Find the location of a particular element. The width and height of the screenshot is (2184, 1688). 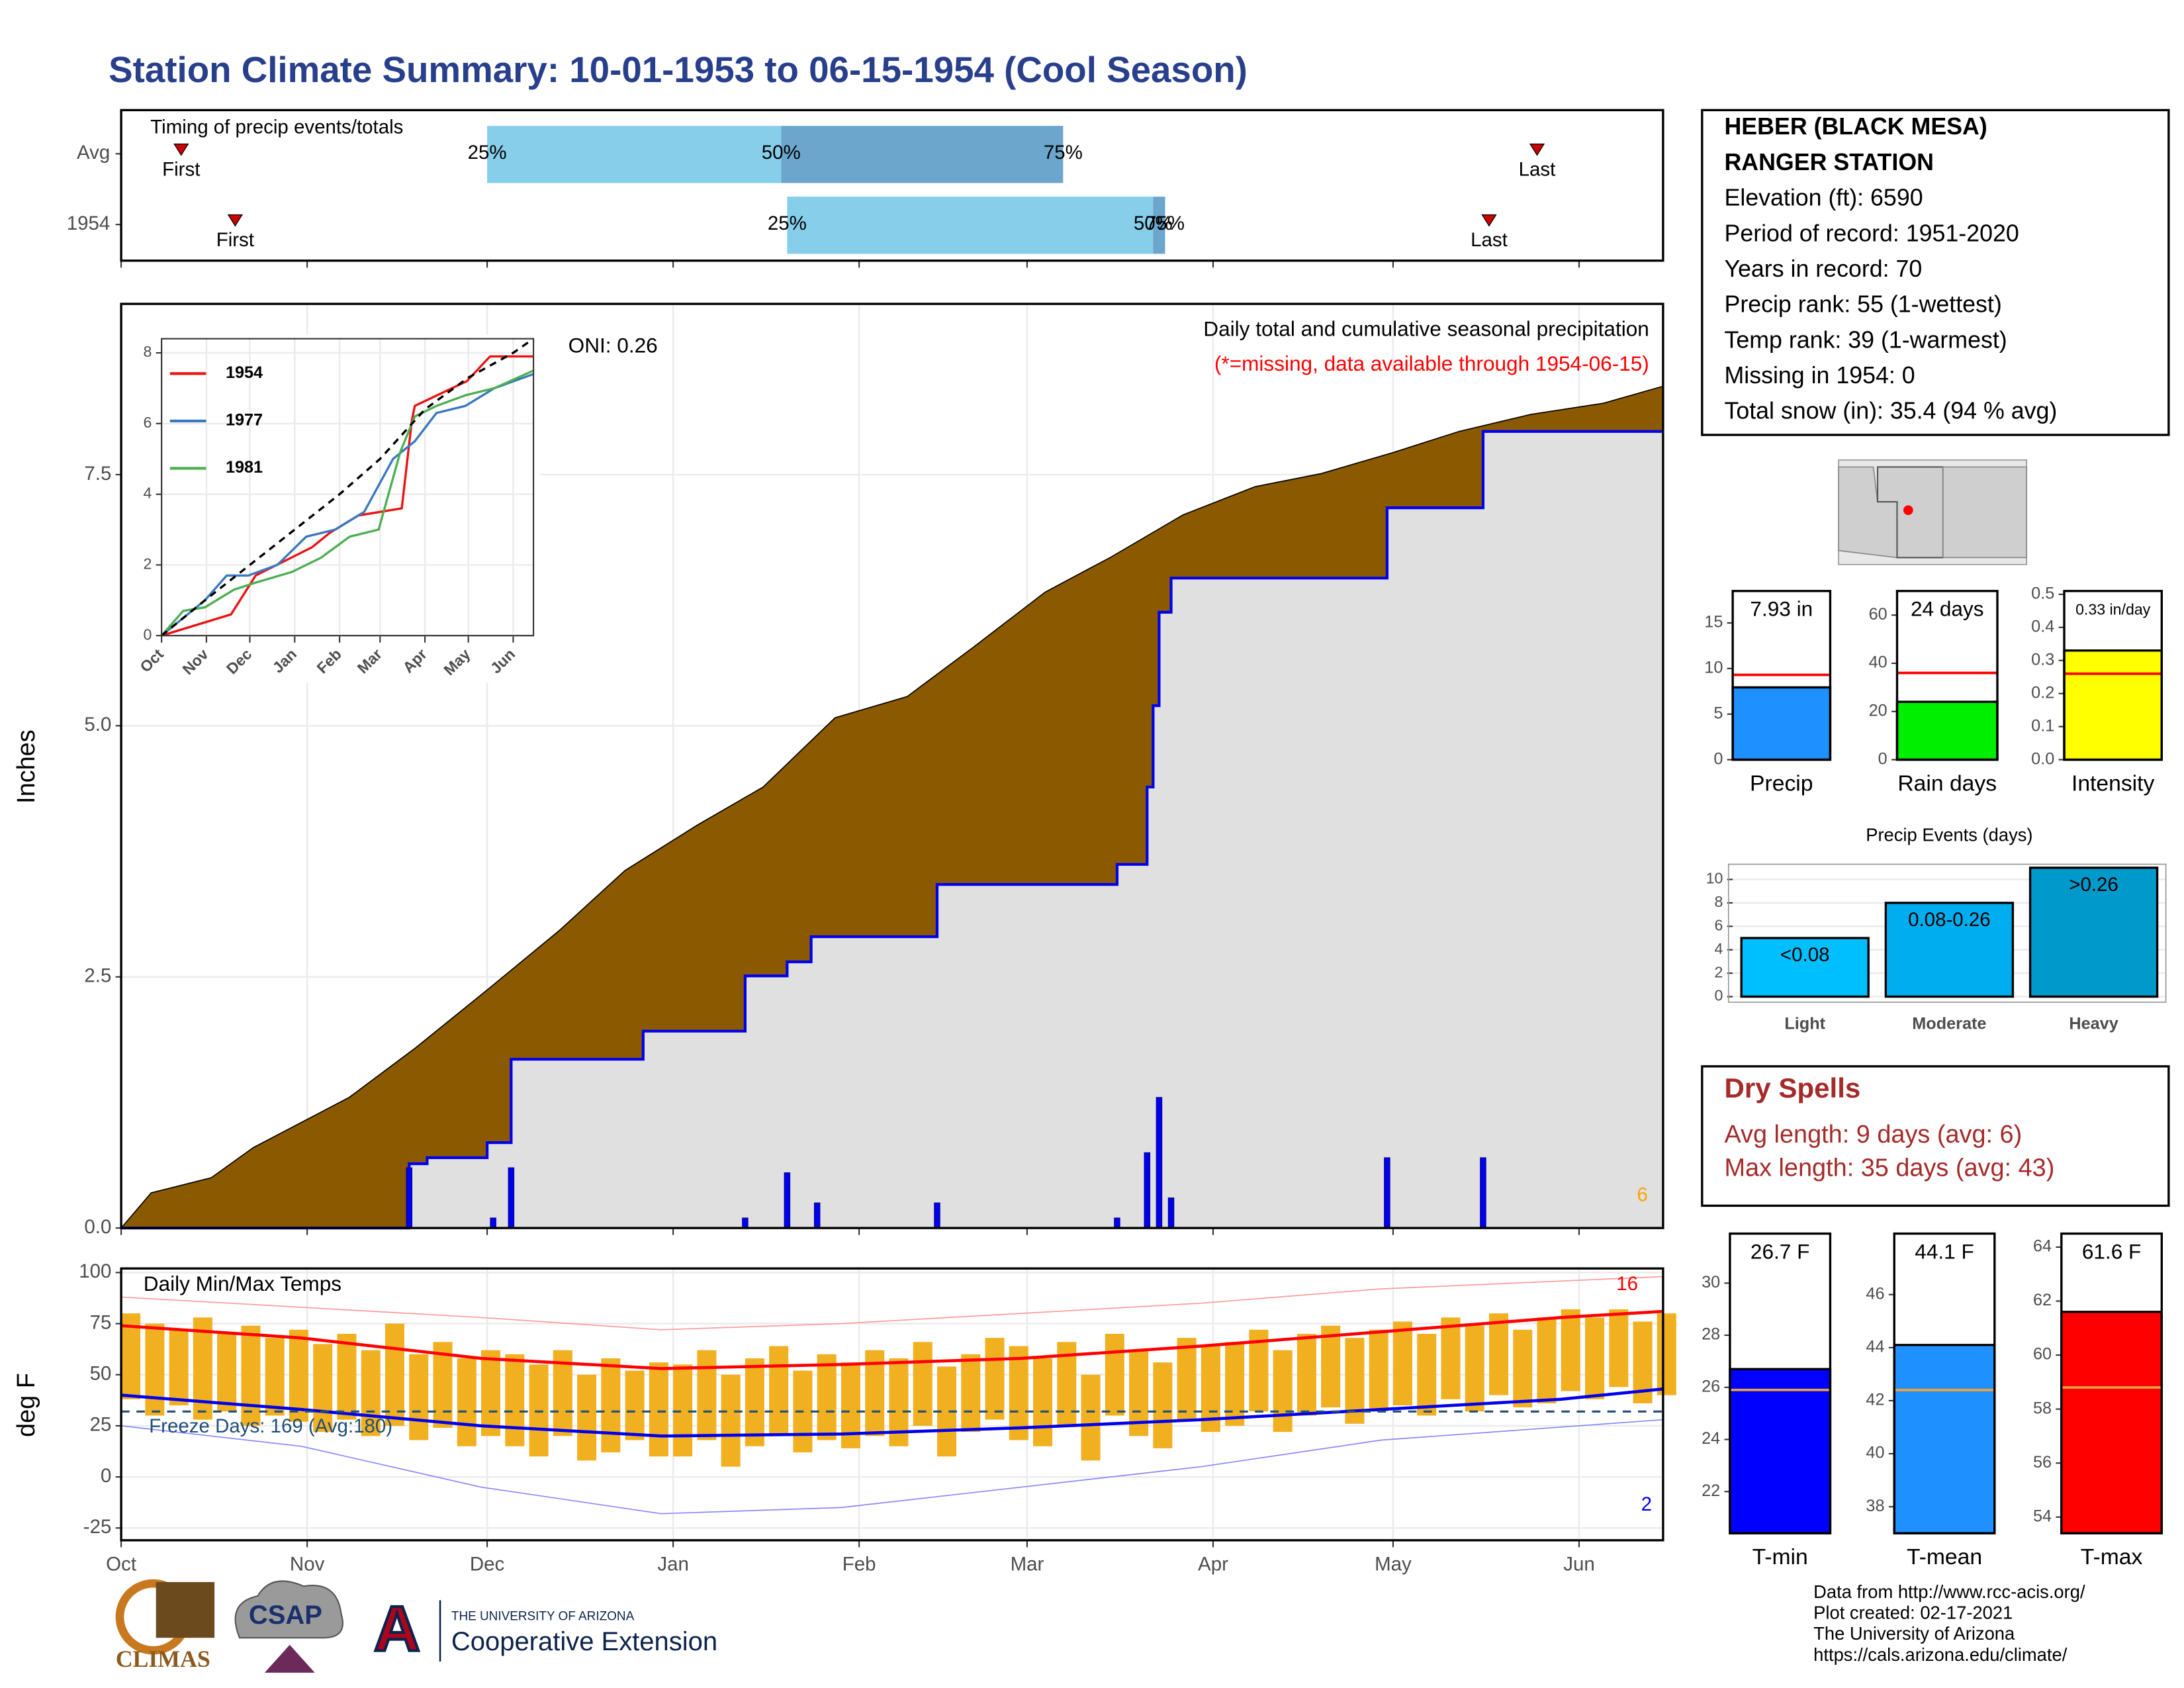

y-tick-label: 44 is located at coordinates (1875, 1346).